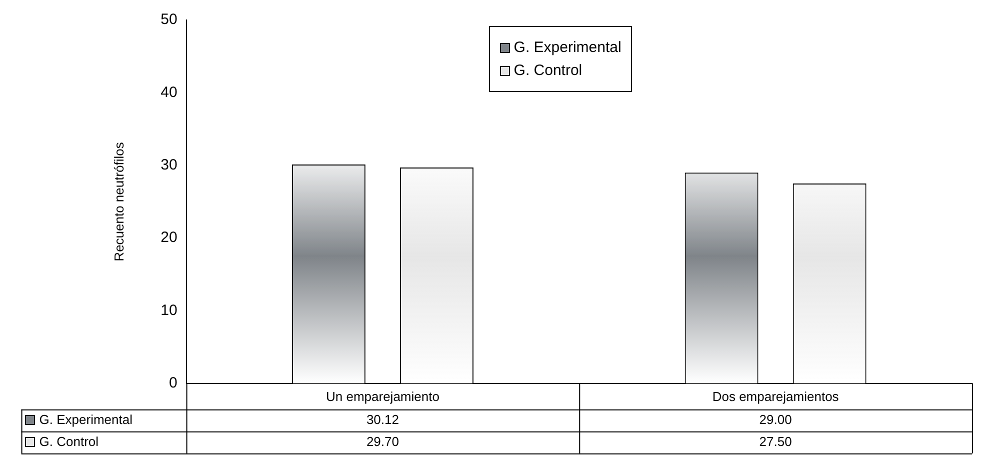  What do you see at coordinates (775, 419) in the screenshot?
I see `data-label: 29.00` at bounding box center [775, 419].